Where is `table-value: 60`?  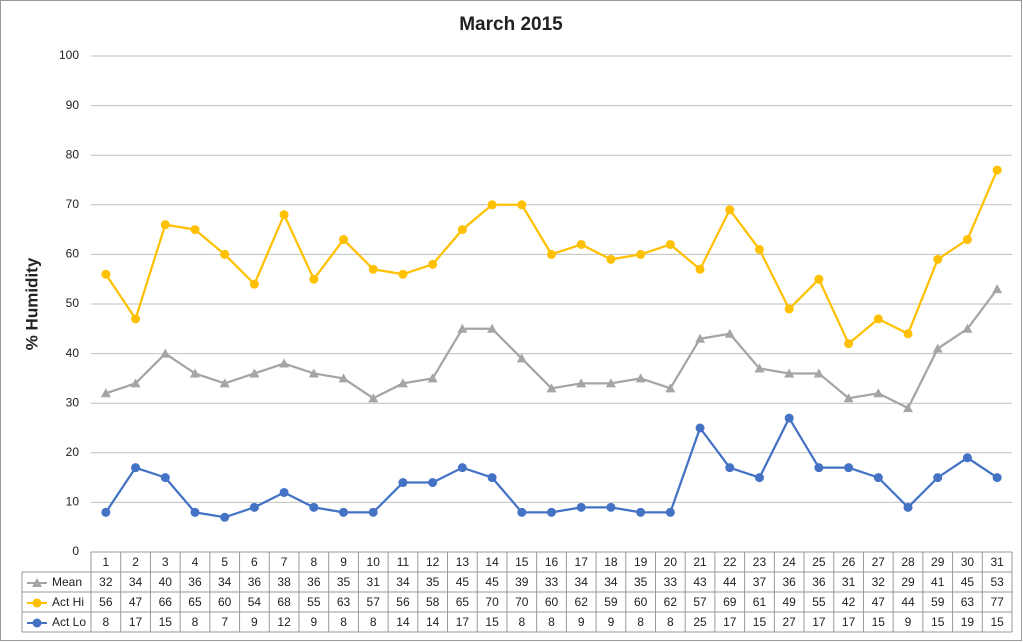
table-value: 60 is located at coordinates (225, 602).